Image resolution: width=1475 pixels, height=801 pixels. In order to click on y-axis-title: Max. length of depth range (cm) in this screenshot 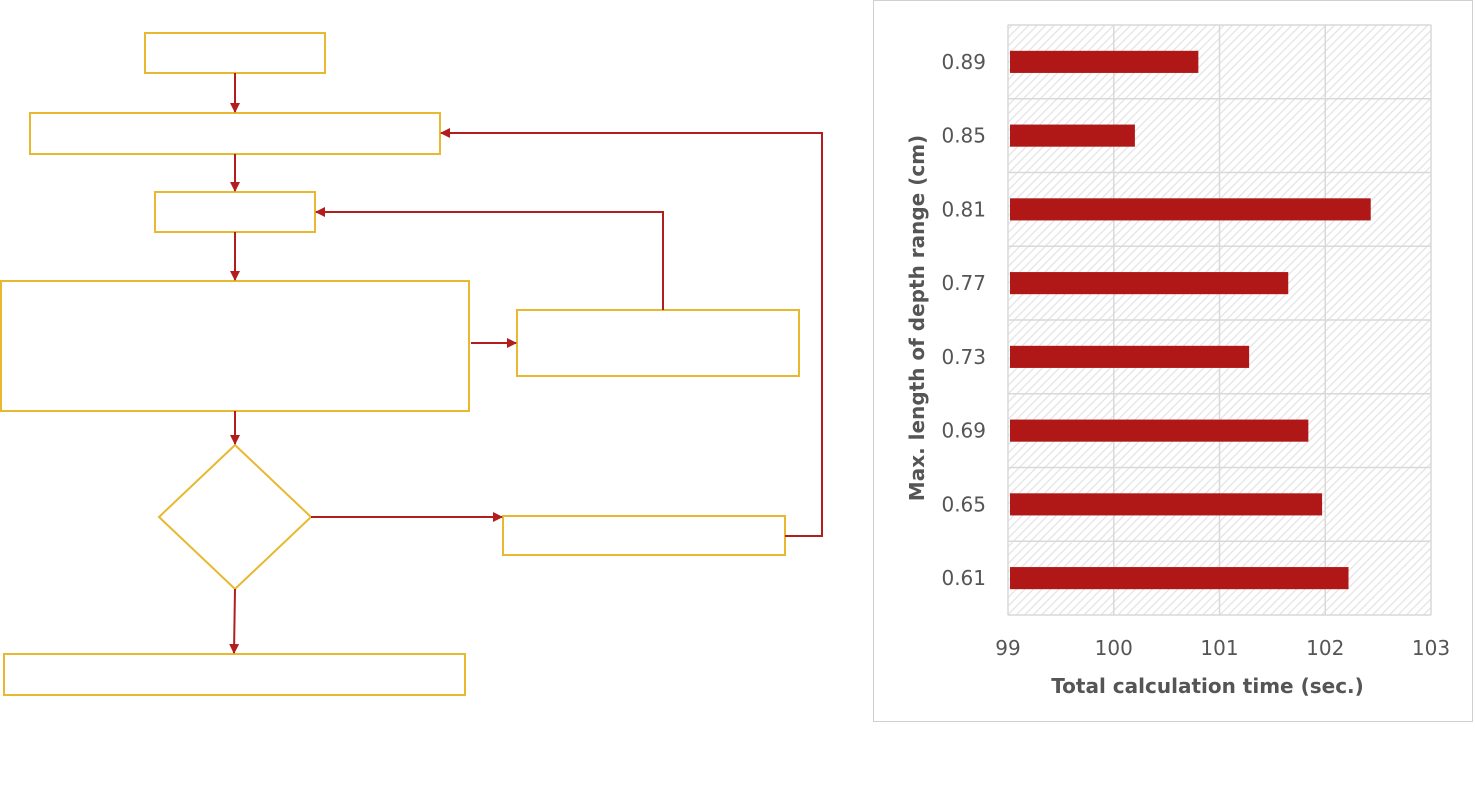, I will do `click(917, 318)`.